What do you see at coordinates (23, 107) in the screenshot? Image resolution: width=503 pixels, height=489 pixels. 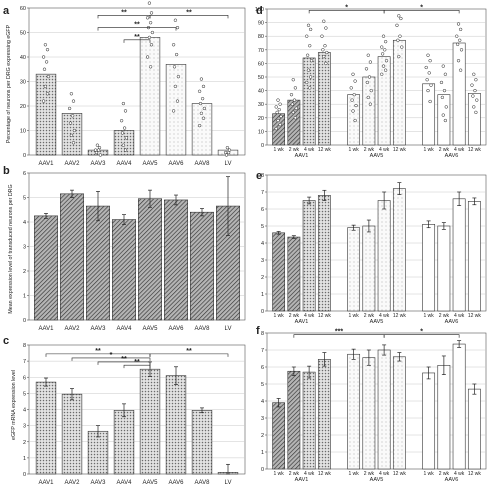 I see `y-tick-label: 20` at bounding box center [23, 107].